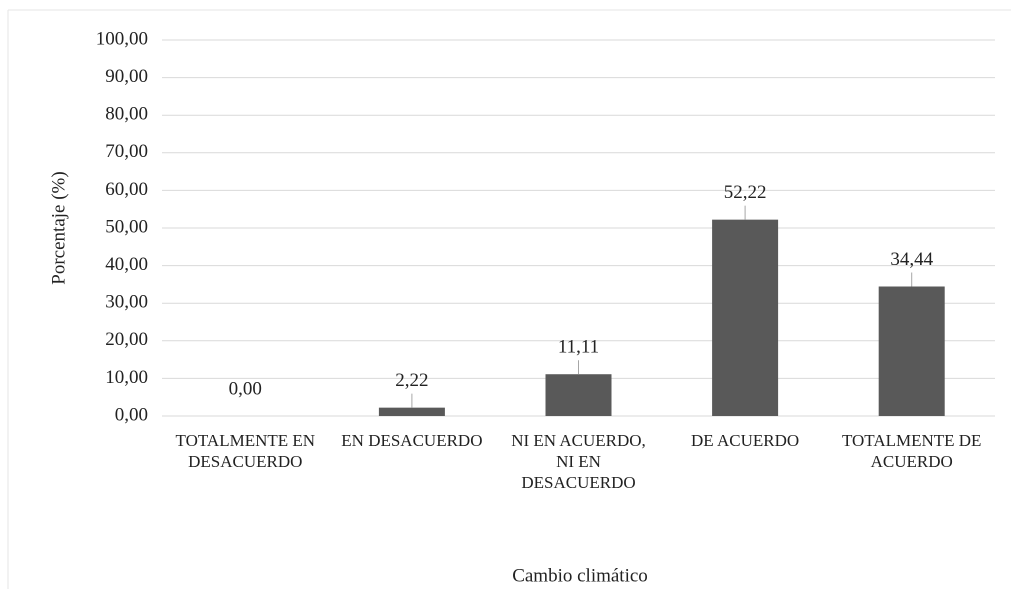 The width and height of the screenshot is (1011, 589). What do you see at coordinates (126, 339) in the screenshot?
I see `y-tick-label: 20,00` at bounding box center [126, 339].